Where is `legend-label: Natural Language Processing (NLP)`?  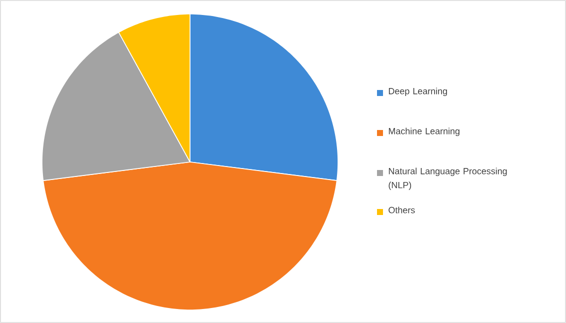
legend-label: Natural Language Processing (NLP) is located at coordinates (447, 179).